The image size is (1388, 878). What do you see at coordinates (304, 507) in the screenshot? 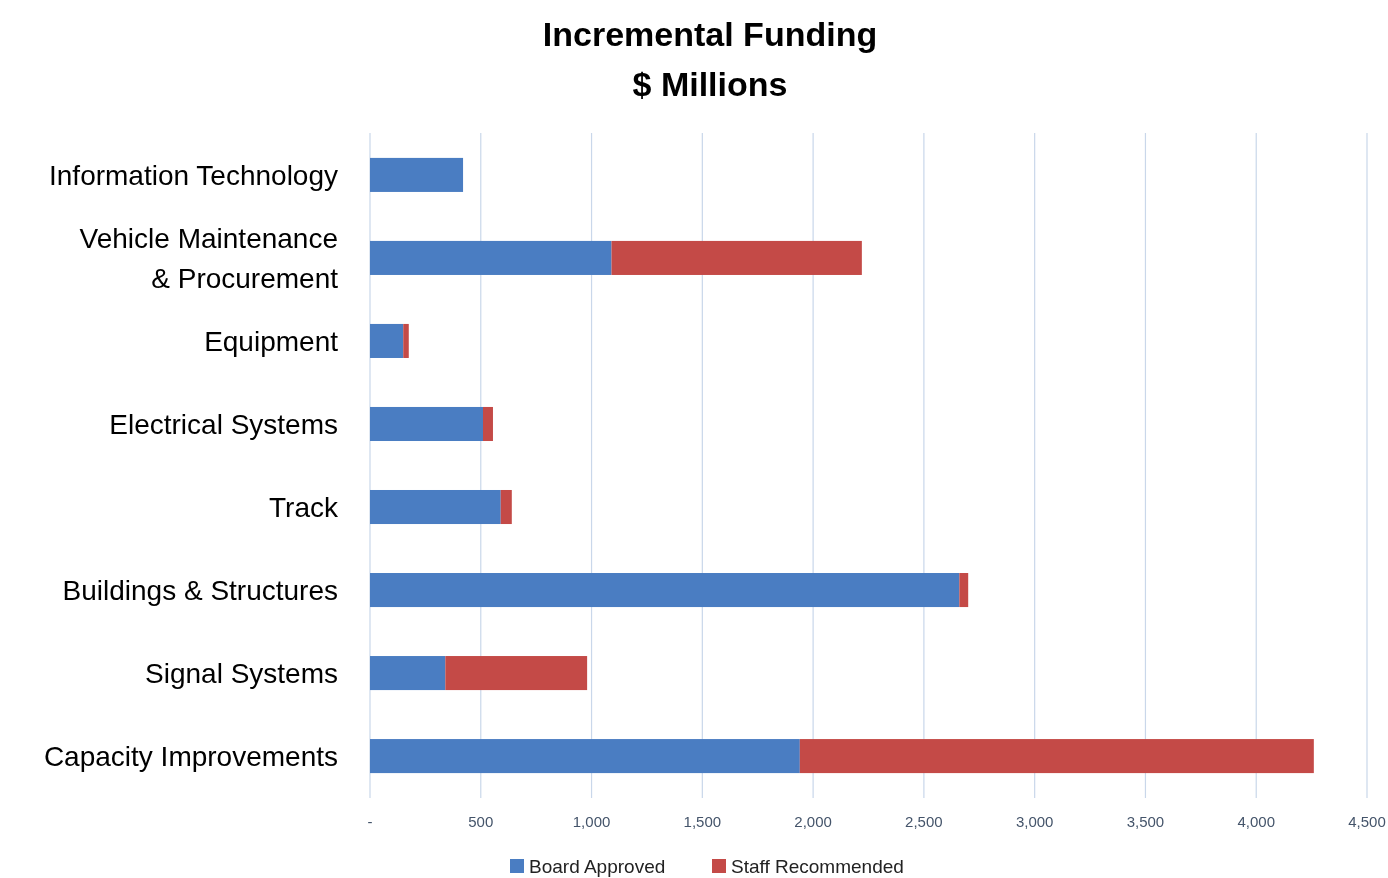
I see `y-tick-label: Track` at bounding box center [304, 507].